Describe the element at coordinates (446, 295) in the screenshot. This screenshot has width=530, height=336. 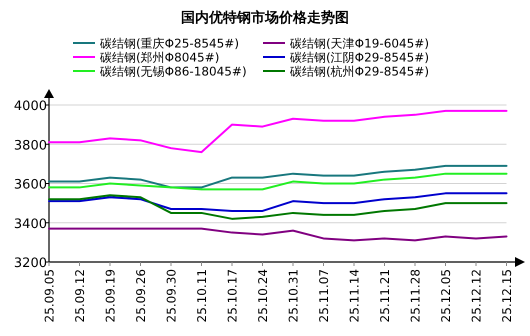
I see `x-tick-label: 25.12.05` at that location.